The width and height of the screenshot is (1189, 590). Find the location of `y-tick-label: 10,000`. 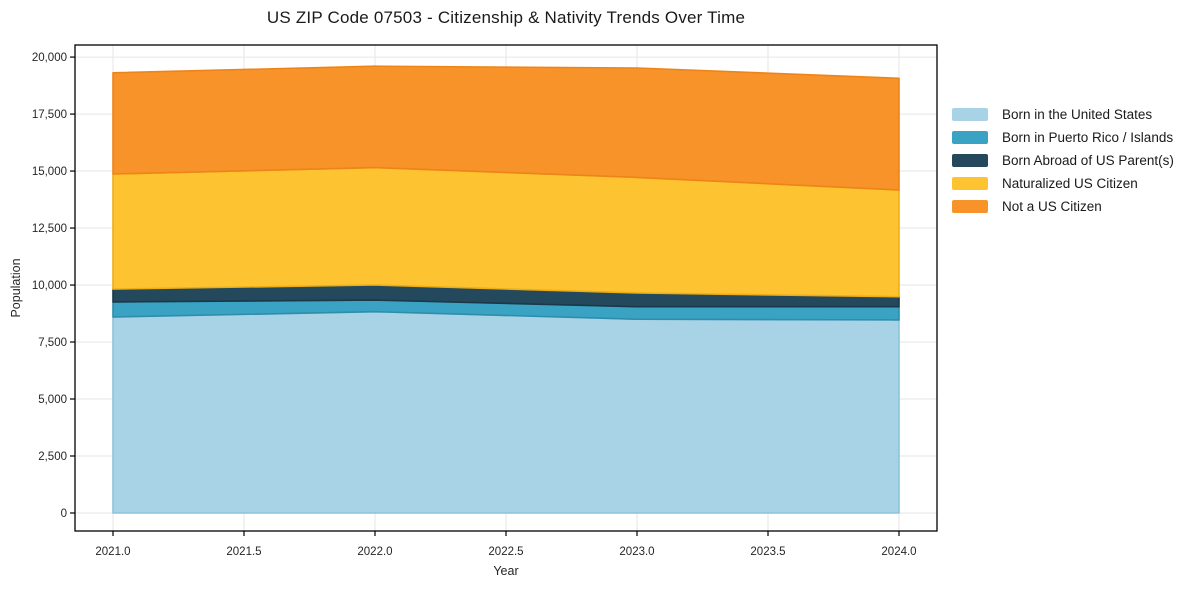

y-tick-label: 10,000 is located at coordinates (49, 286).